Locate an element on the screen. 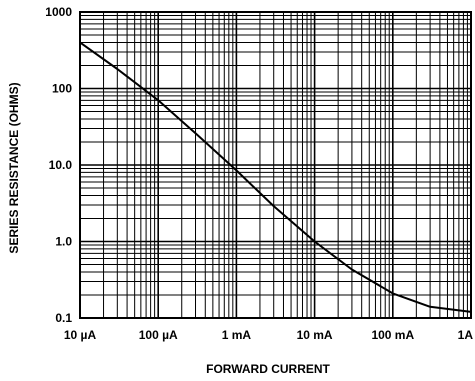 This screenshot has width=475, height=381. y-tick-label: 100 is located at coordinates (62, 89).